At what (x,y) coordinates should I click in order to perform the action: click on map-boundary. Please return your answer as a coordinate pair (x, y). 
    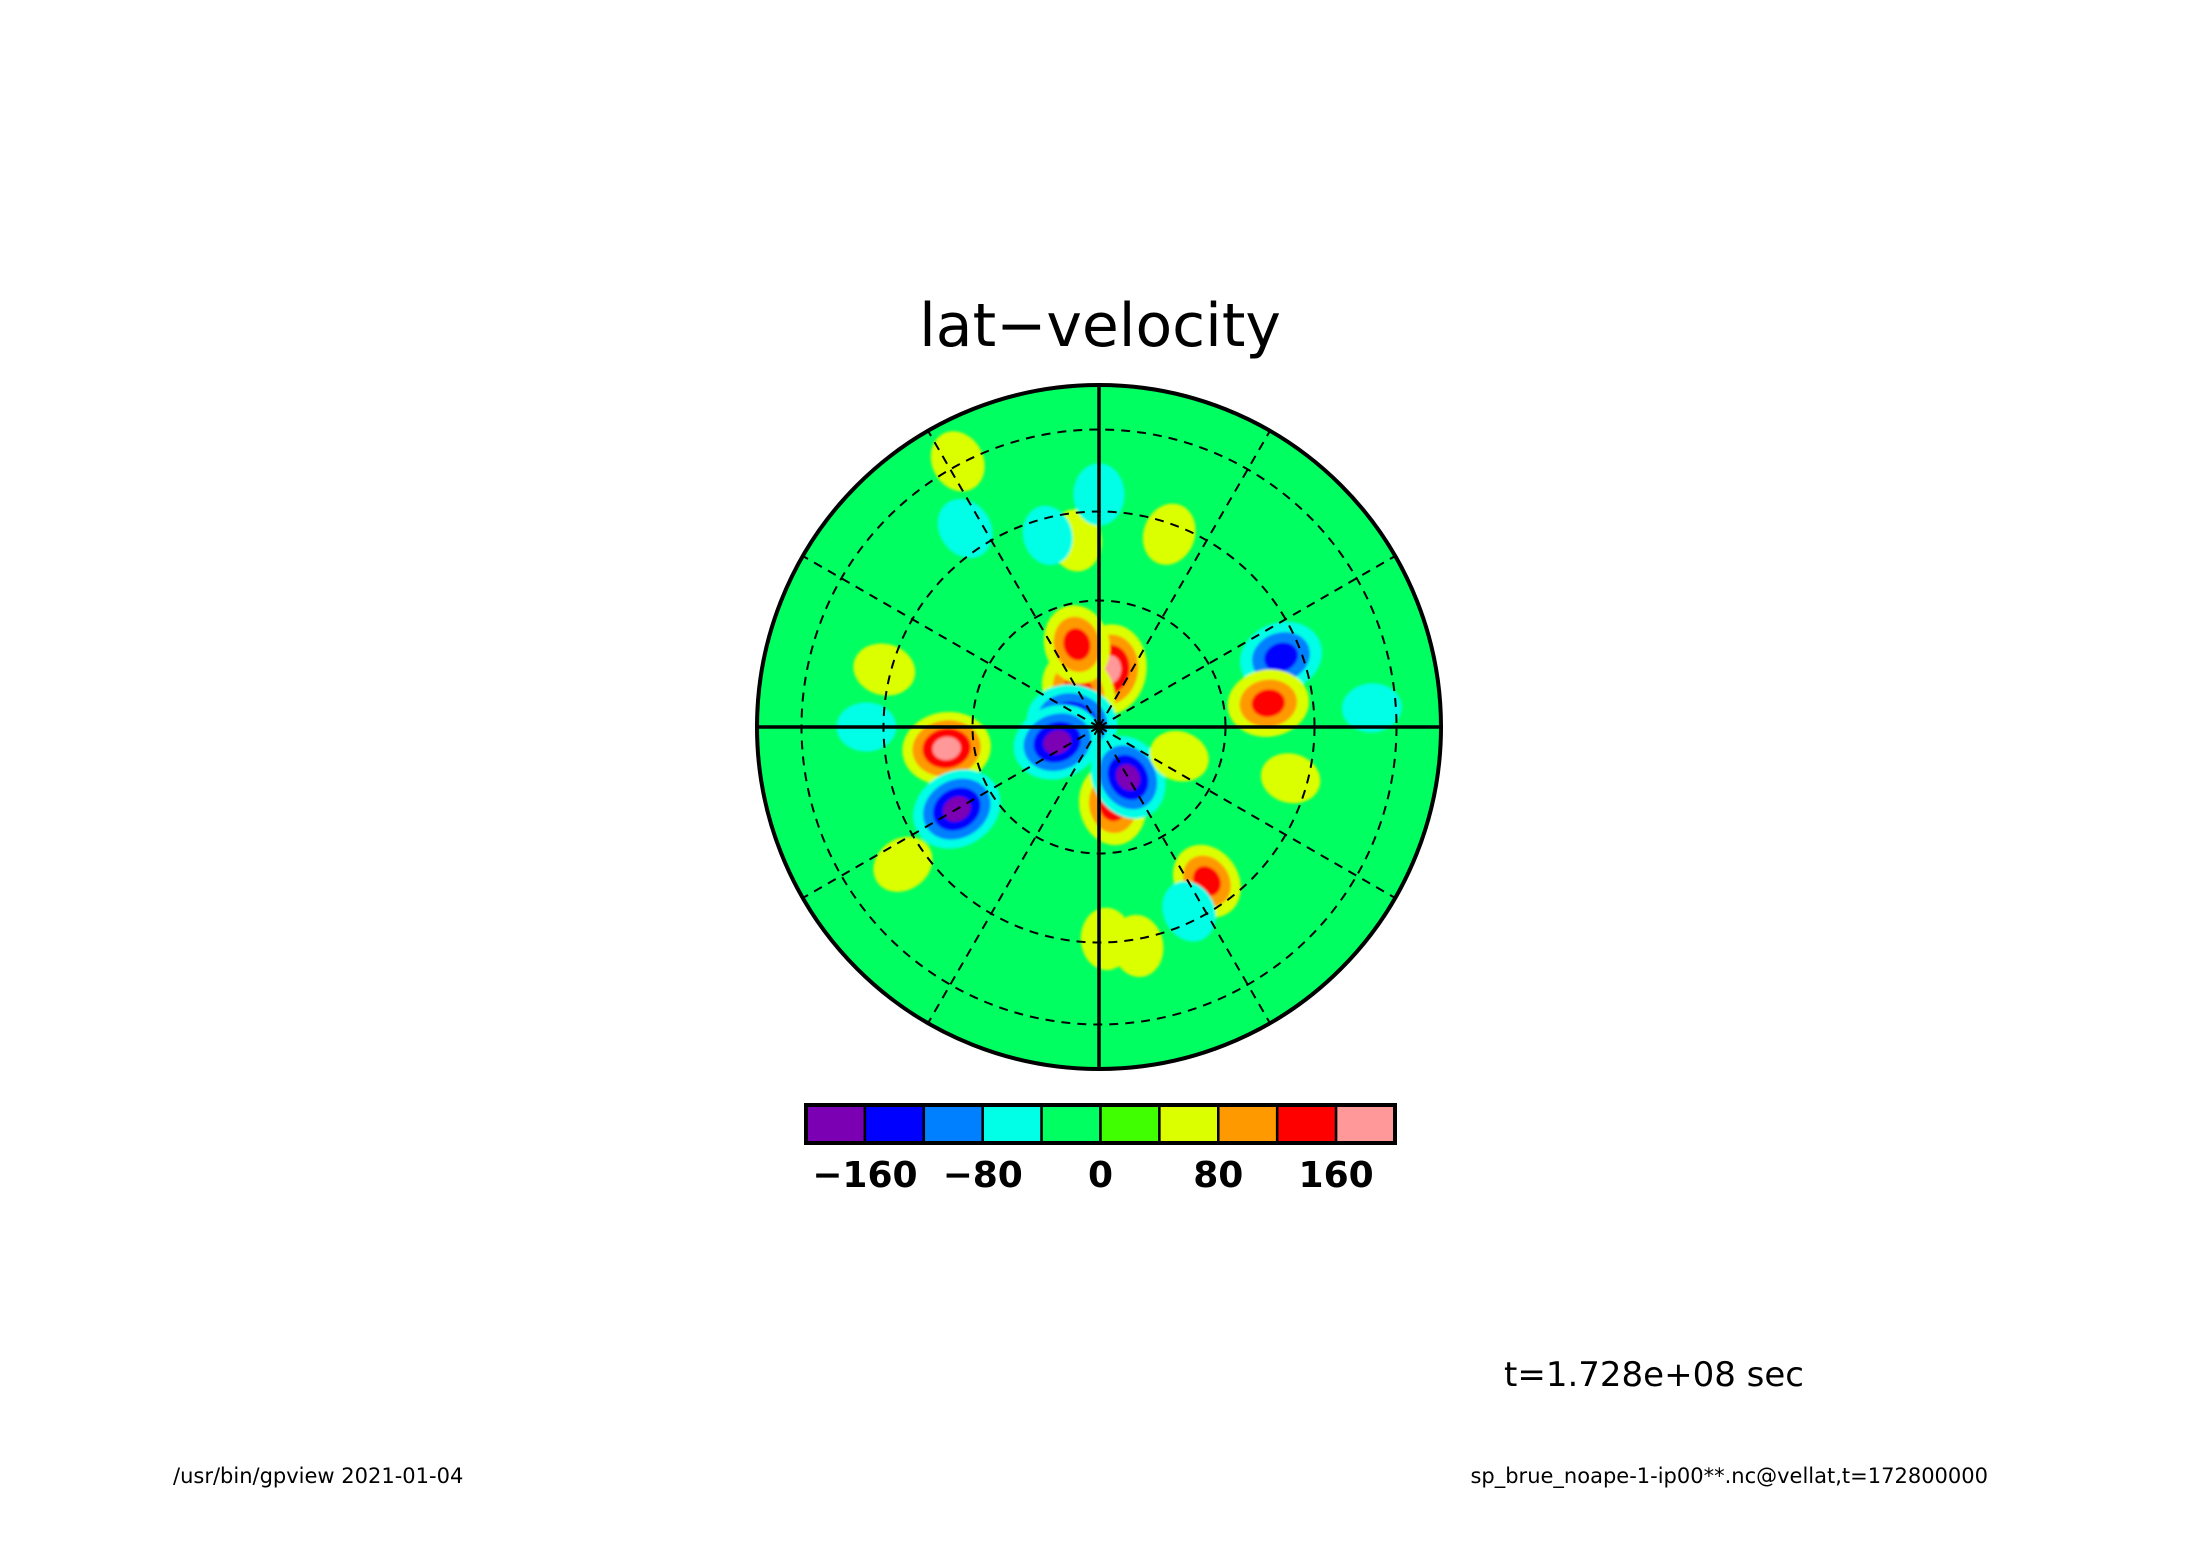
    Looking at the image, I should click on (1099, 727).